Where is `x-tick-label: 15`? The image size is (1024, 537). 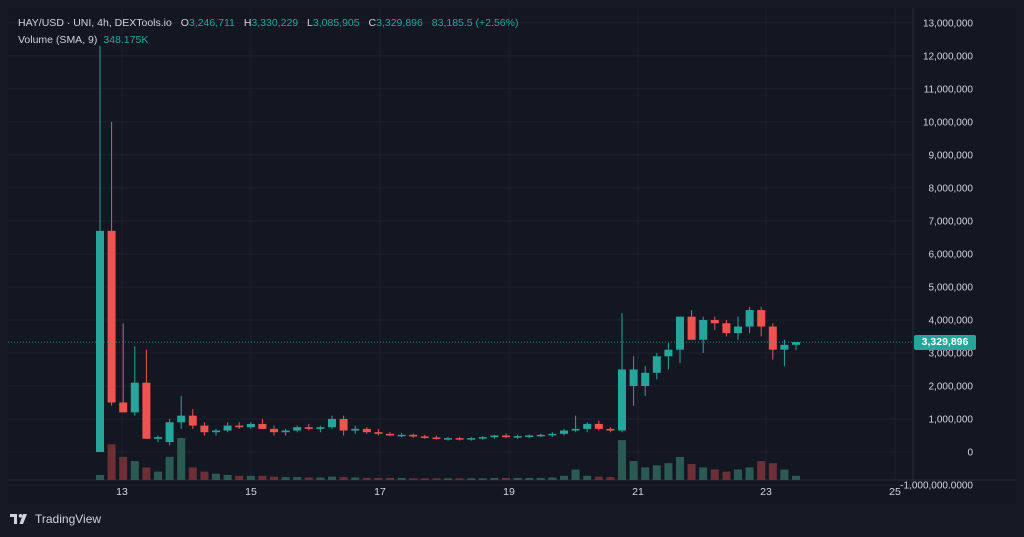 x-tick-label: 15 is located at coordinates (251, 492).